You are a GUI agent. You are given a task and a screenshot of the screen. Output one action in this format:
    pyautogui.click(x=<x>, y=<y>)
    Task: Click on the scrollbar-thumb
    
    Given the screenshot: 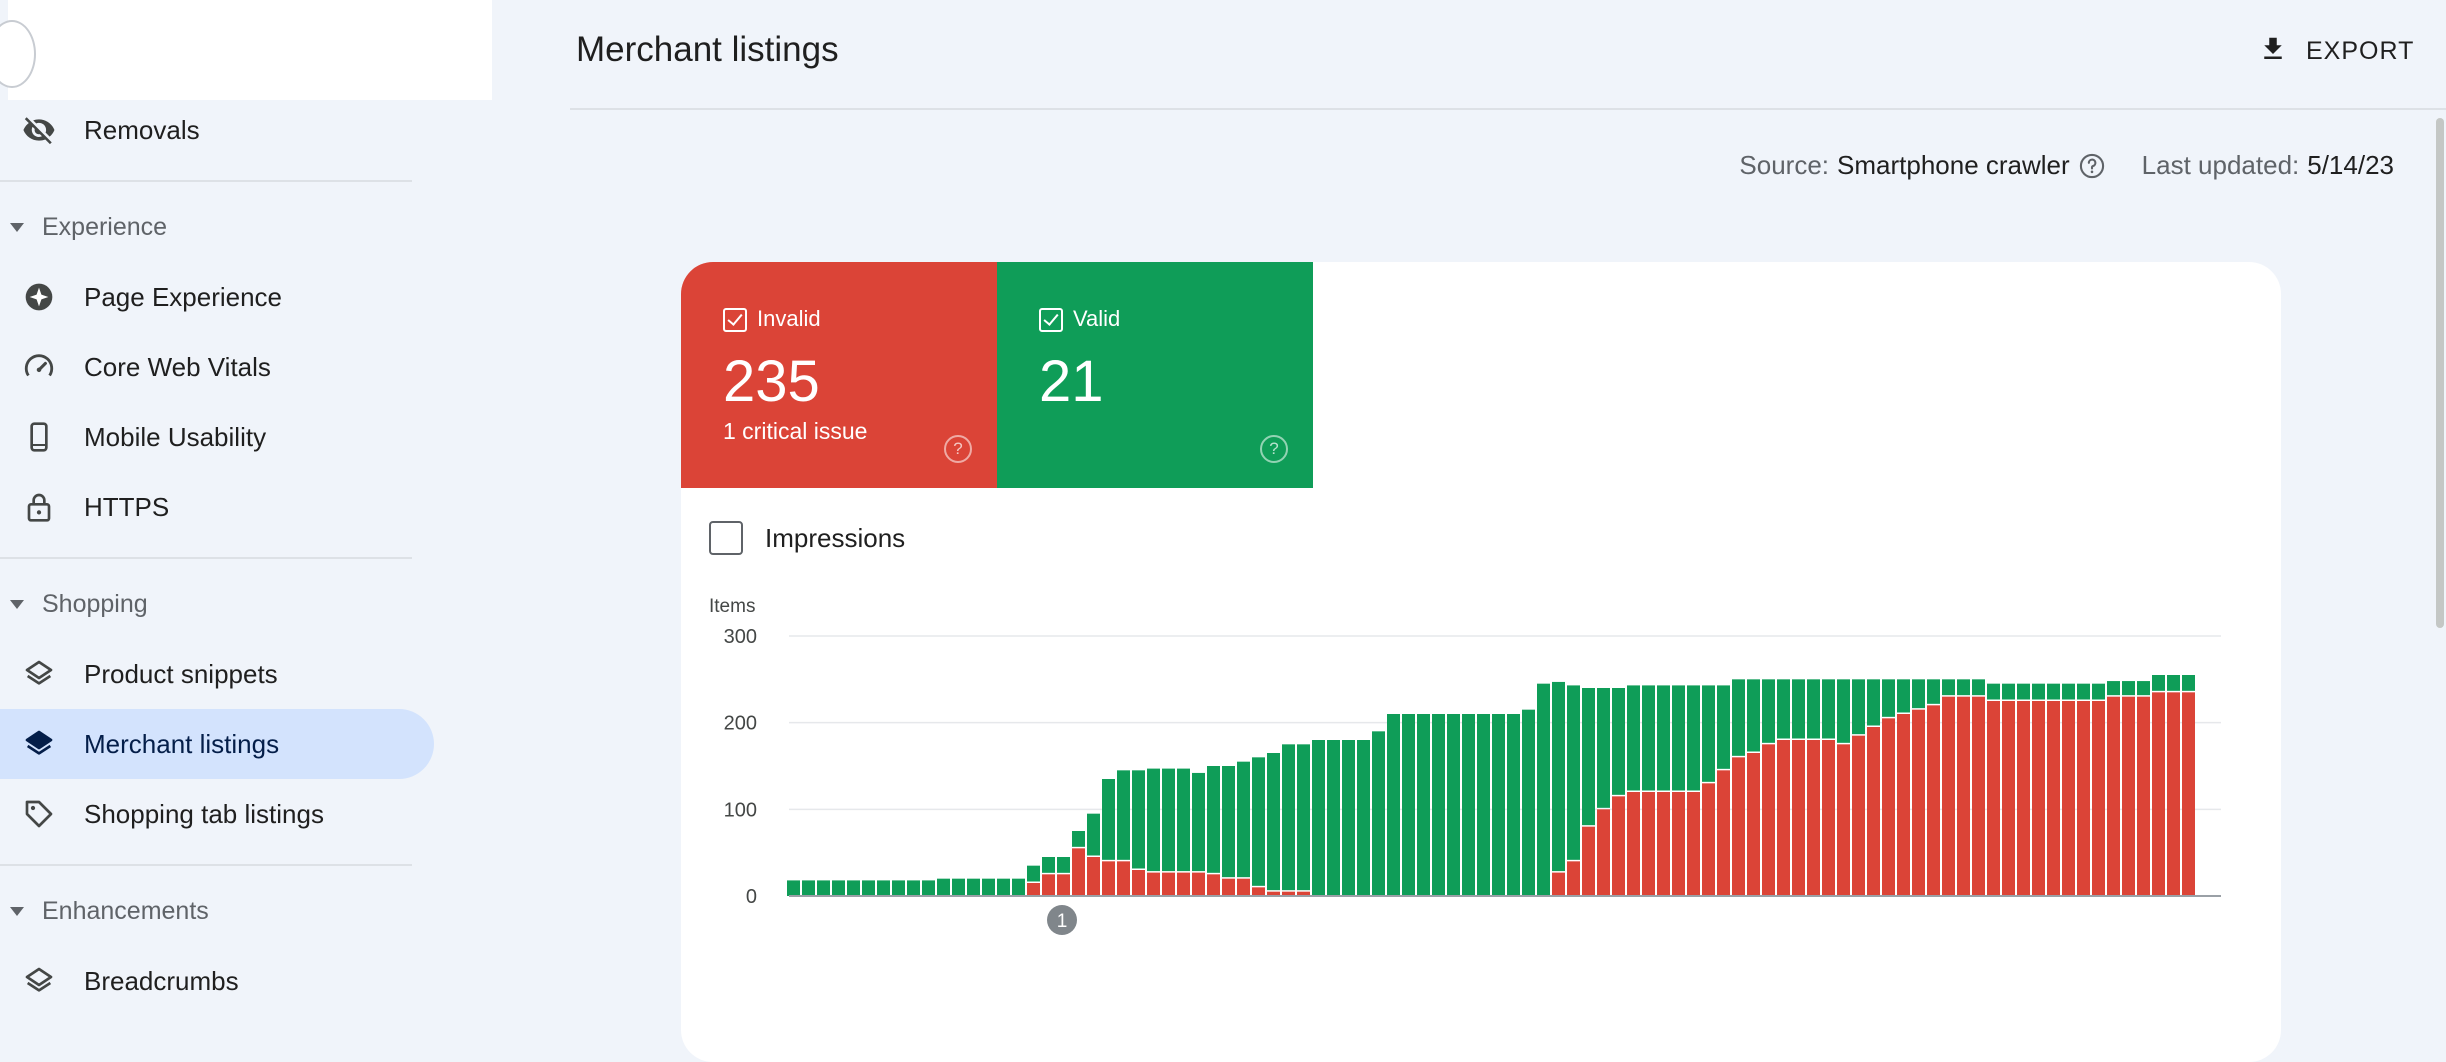 What is the action you would take?
    pyautogui.click(x=2440, y=373)
    